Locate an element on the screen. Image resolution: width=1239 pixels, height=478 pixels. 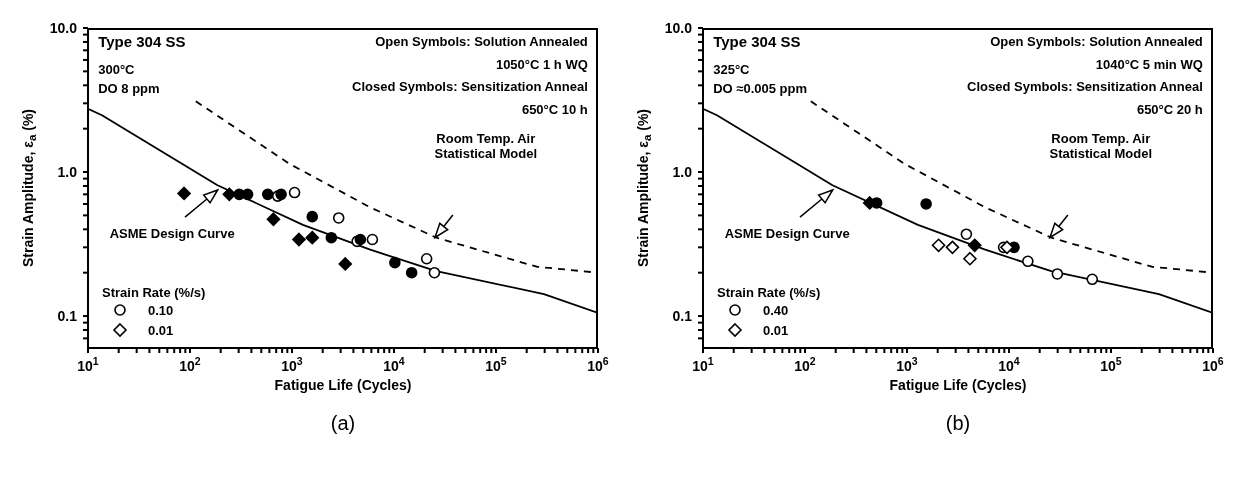
annotation: 1050°C 1 h WQ is located at coordinates (541, 64).